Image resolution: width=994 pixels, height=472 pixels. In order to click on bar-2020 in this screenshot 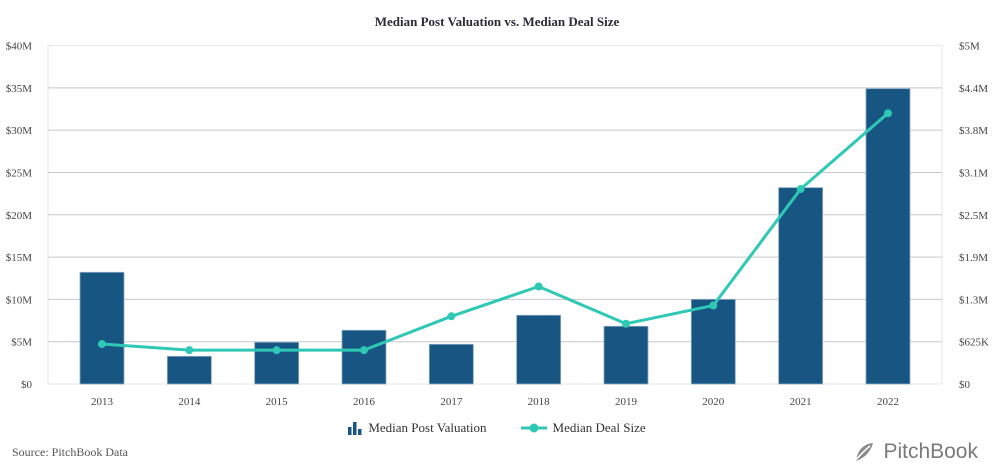, I will do `click(713, 341)`.